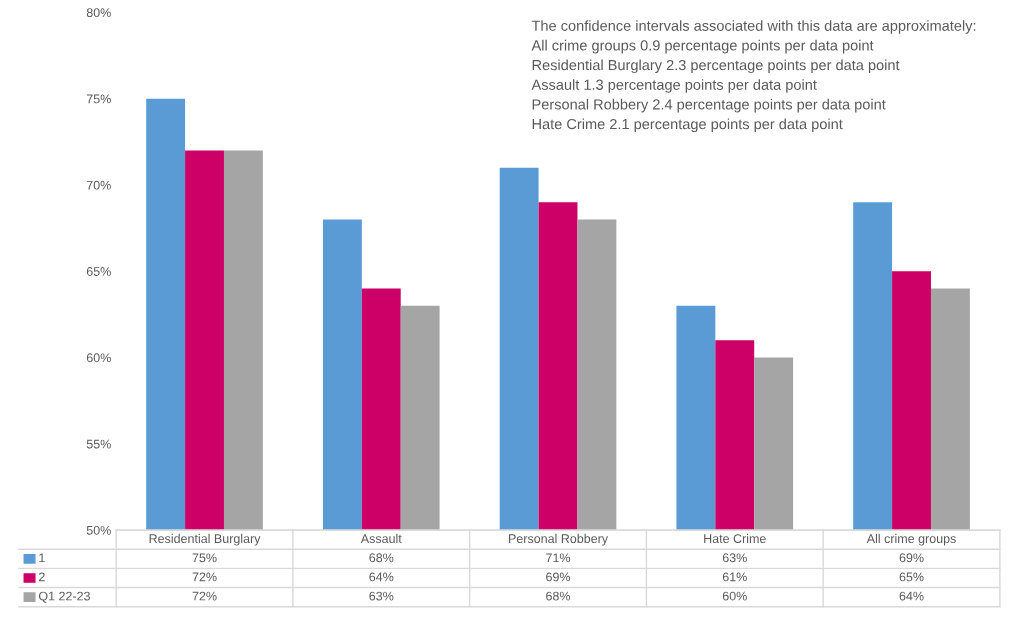 The height and width of the screenshot is (620, 1010). Describe the element at coordinates (753, 27) in the screenshot. I see `annotation: The confidence intervals associated with this data are approximately:` at that location.